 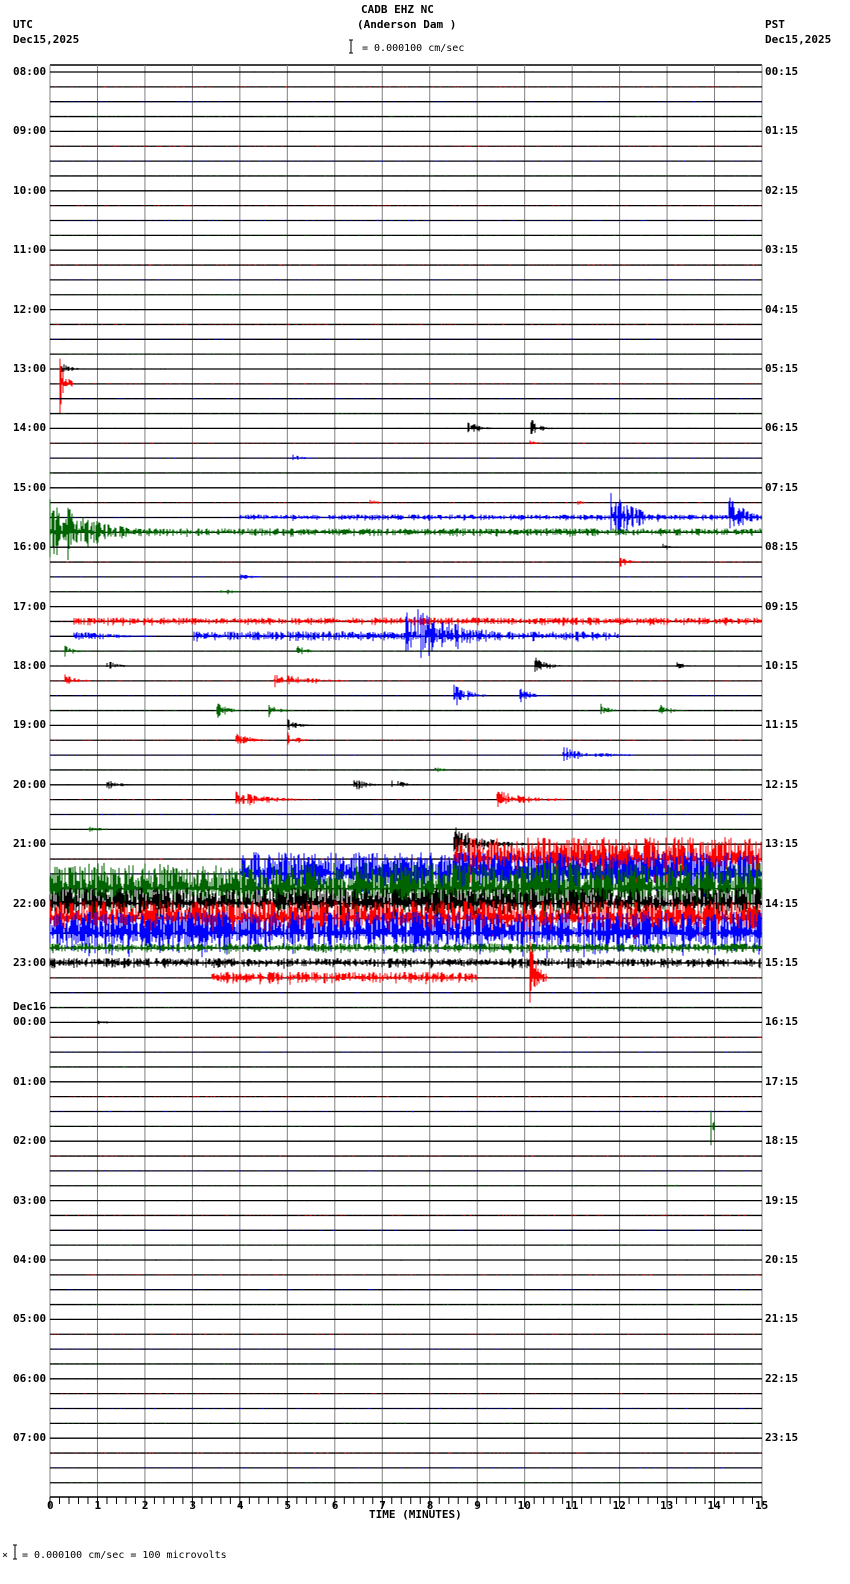 What do you see at coordinates (714, 1505) in the screenshot?
I see `x-tick-label: 14` at bounding box center [714, 1505].